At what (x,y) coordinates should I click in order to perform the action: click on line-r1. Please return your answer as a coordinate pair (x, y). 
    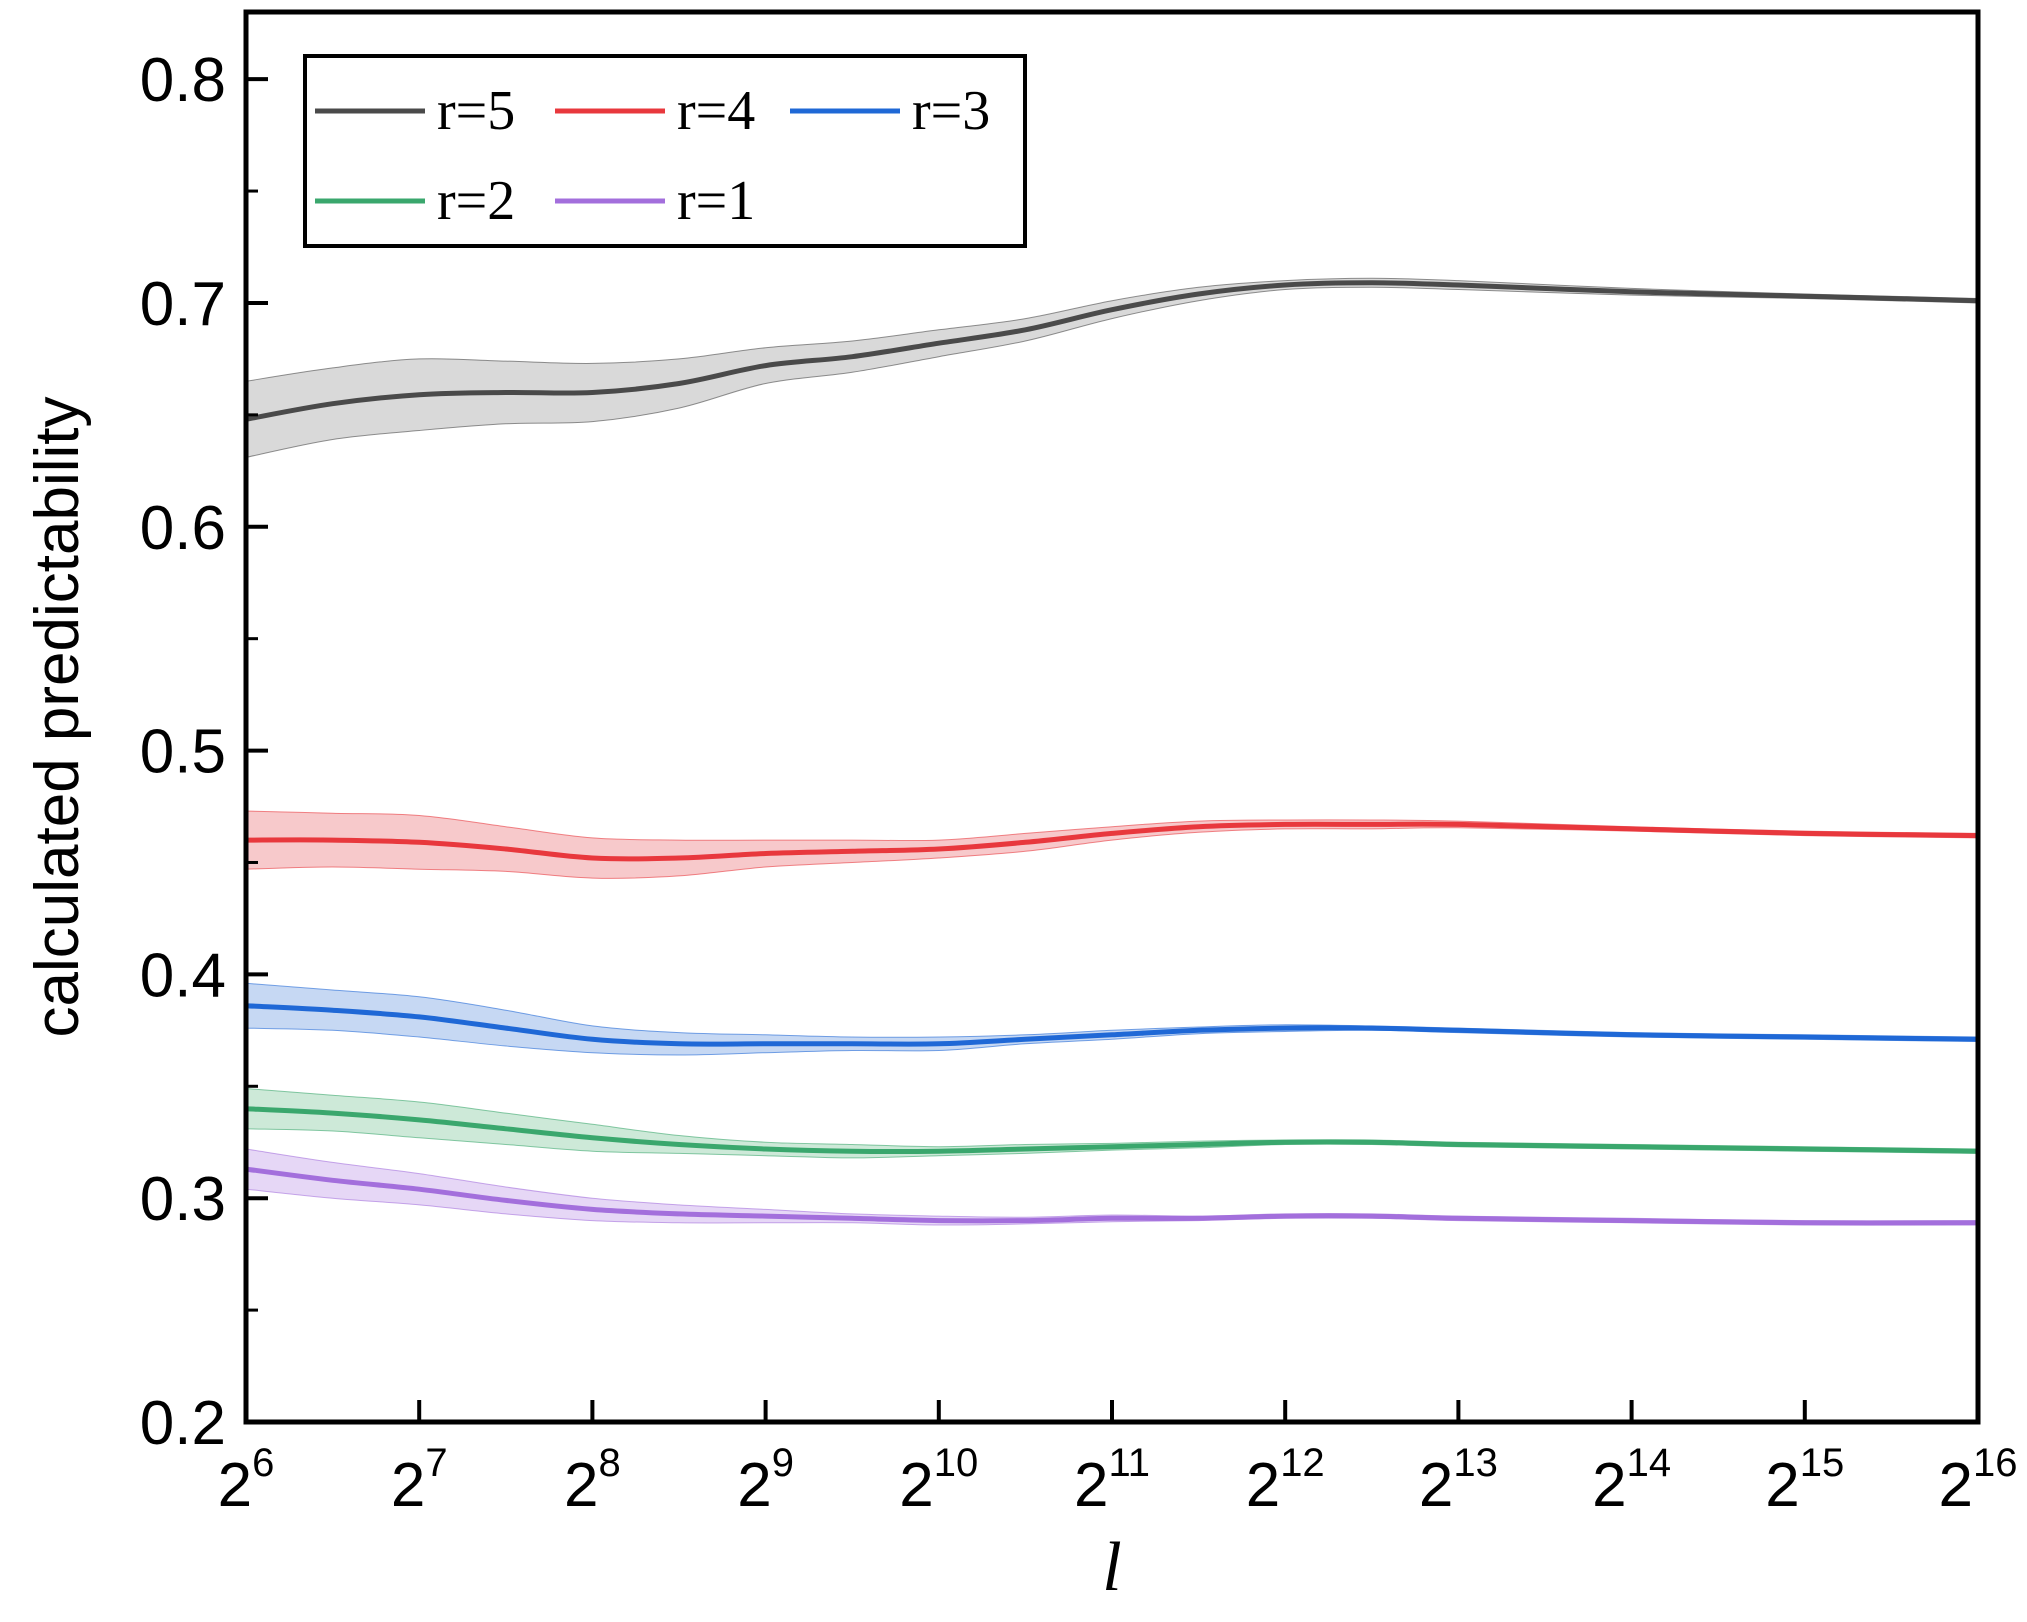
    Looking at the image, I should click on (1112, 1196).